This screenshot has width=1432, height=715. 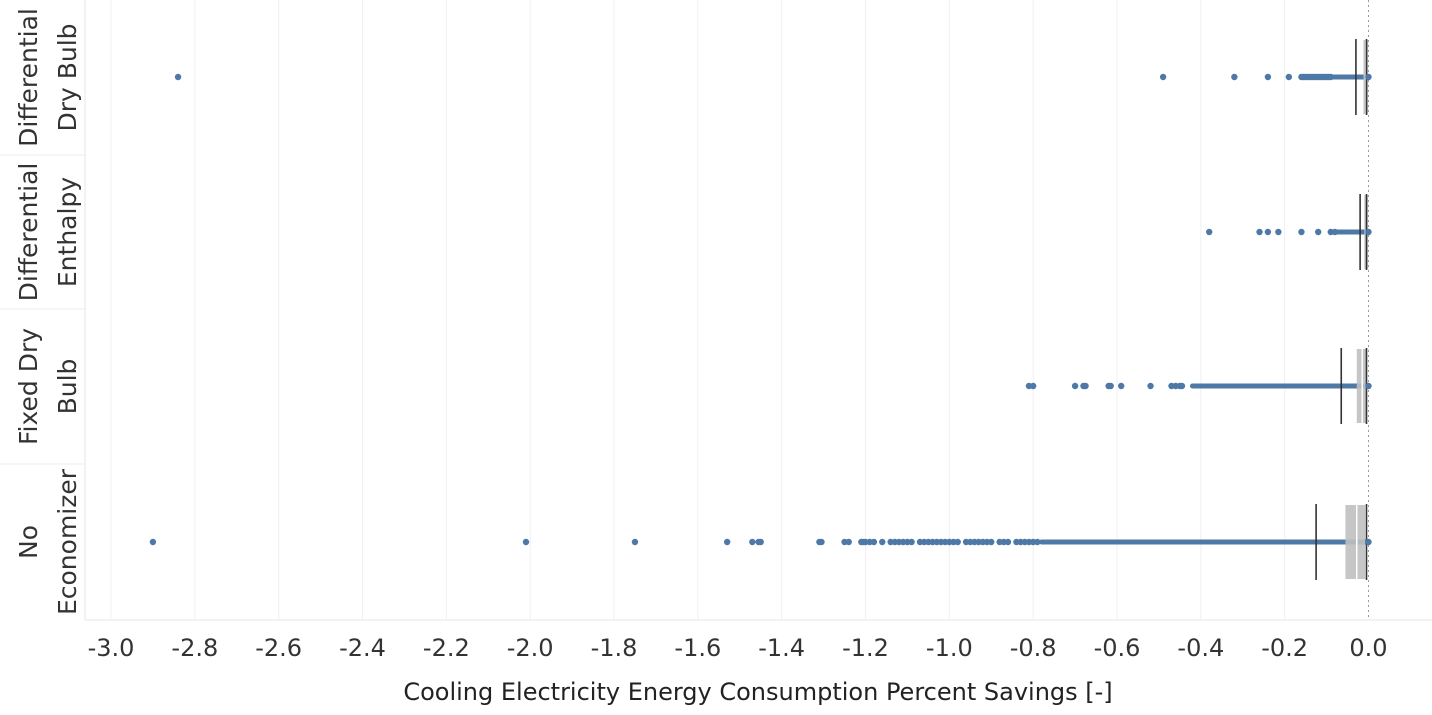 I want to click on x-tick-label: -0.8, so click(x=1033, y=648).